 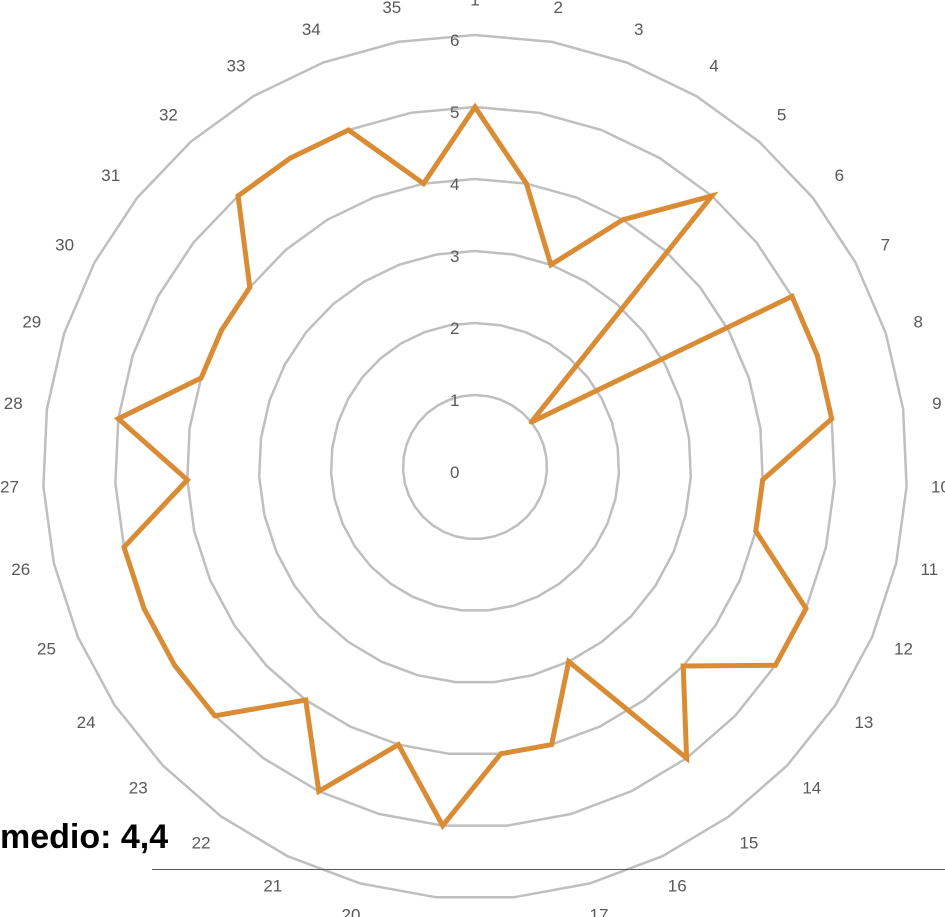 I want to click on category-label-26: 26, so click(x=20, y=569).